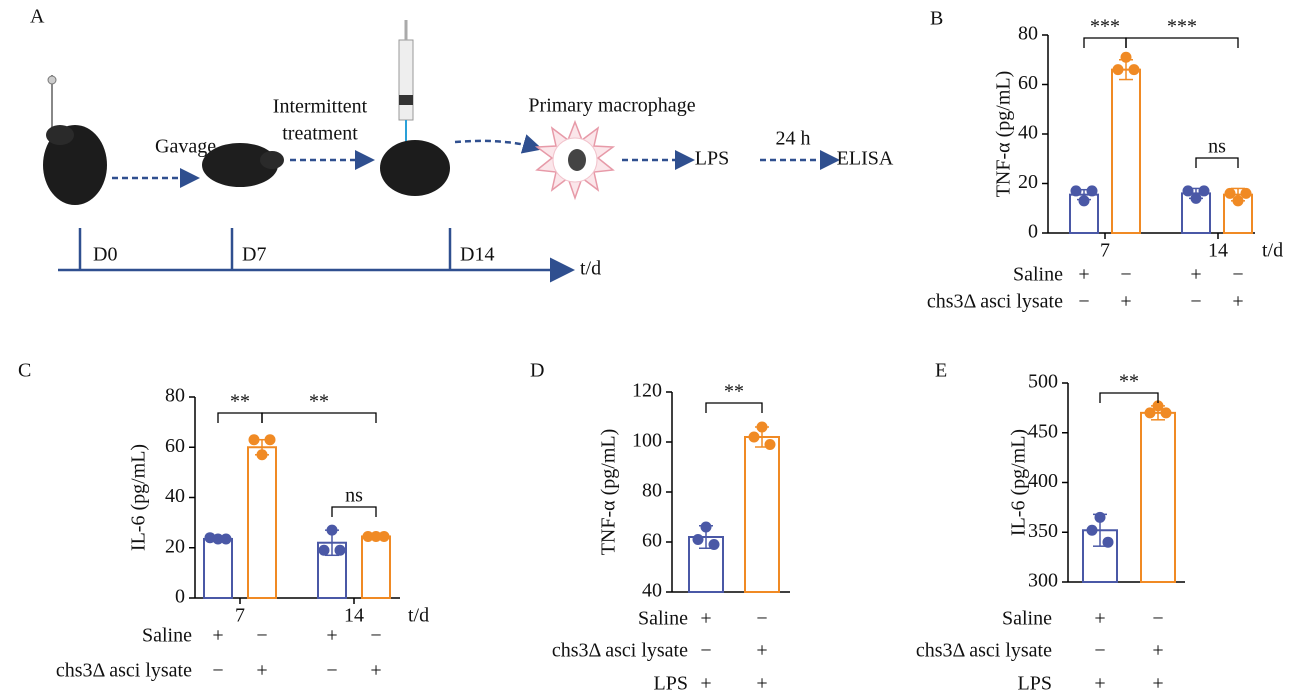 The width and height of the screenshot is (1297, 695). What do you see at coordinates (52, 80) in the screenshot?
I see `needle-head` at bounding box center [52, 80].